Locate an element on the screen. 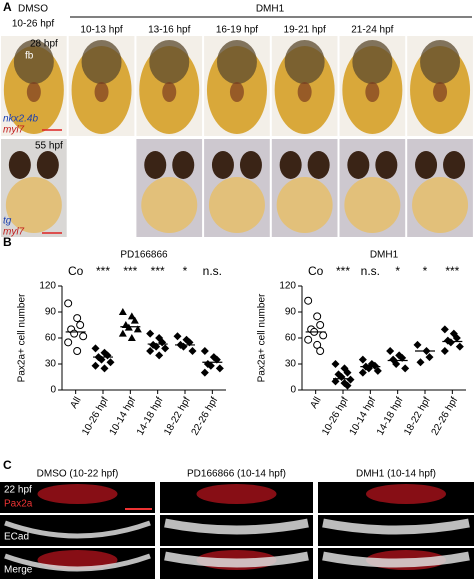 This screenshot has height=581, width=474. y-tick-label: 120 is located at coordinates (47, 286).